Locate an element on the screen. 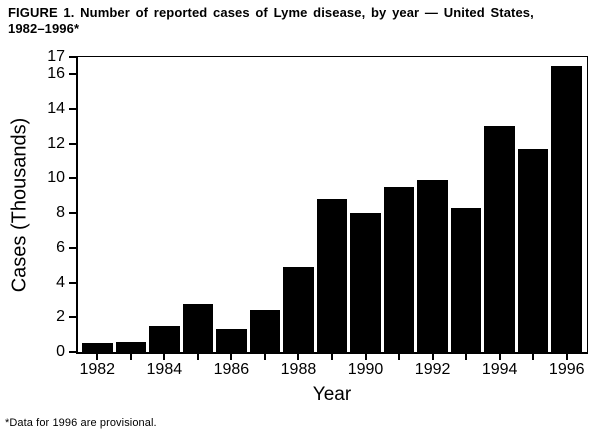 This screenshot has height=442, width=614. x-tick-1983 is located at coordinates (130, 357).